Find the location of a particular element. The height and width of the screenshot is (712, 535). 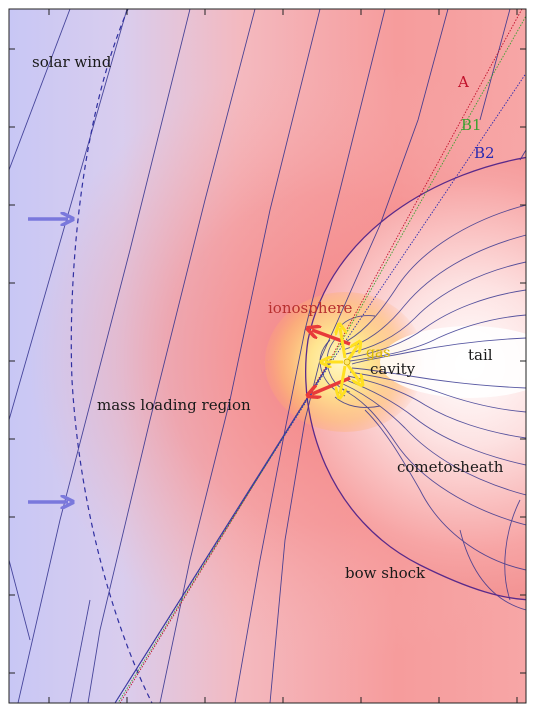

bow-shock-label: bow shock is located at coordinates (385, 573).